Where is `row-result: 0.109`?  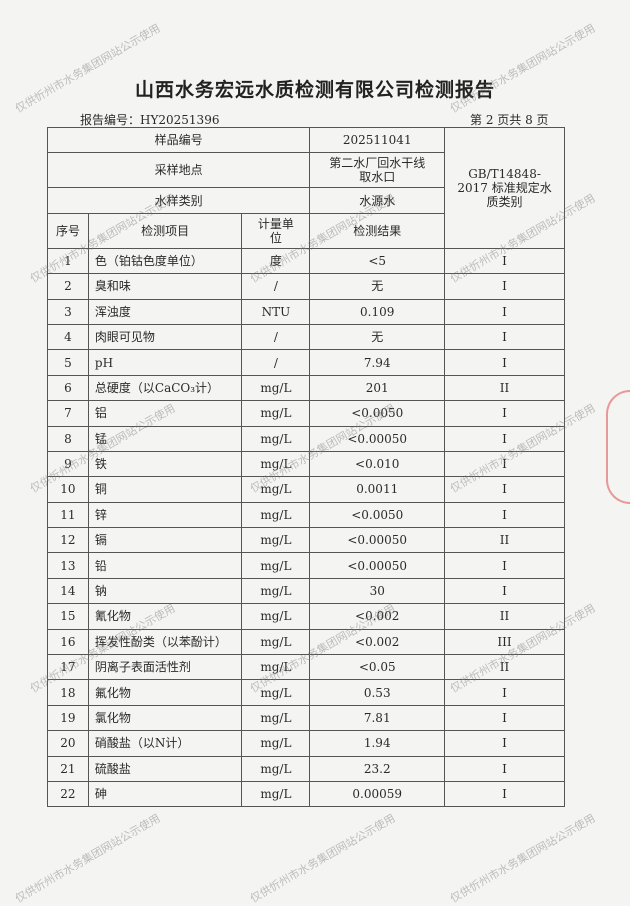 row-result: 0.109 is located at coordinates (377, 311).